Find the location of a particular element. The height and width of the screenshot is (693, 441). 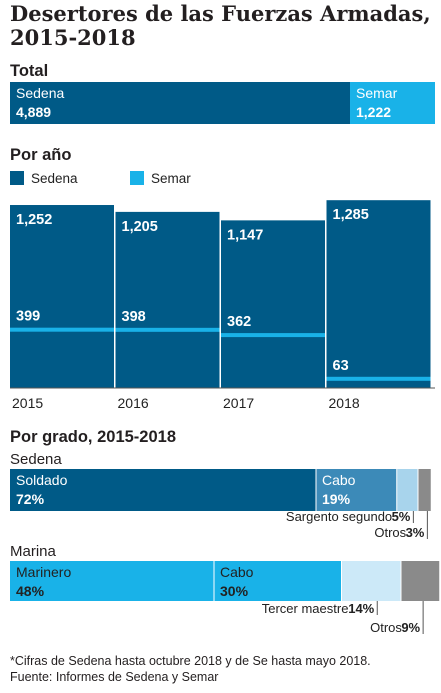

x-tick-2018: 2018 is located at coordinates (344, 403).